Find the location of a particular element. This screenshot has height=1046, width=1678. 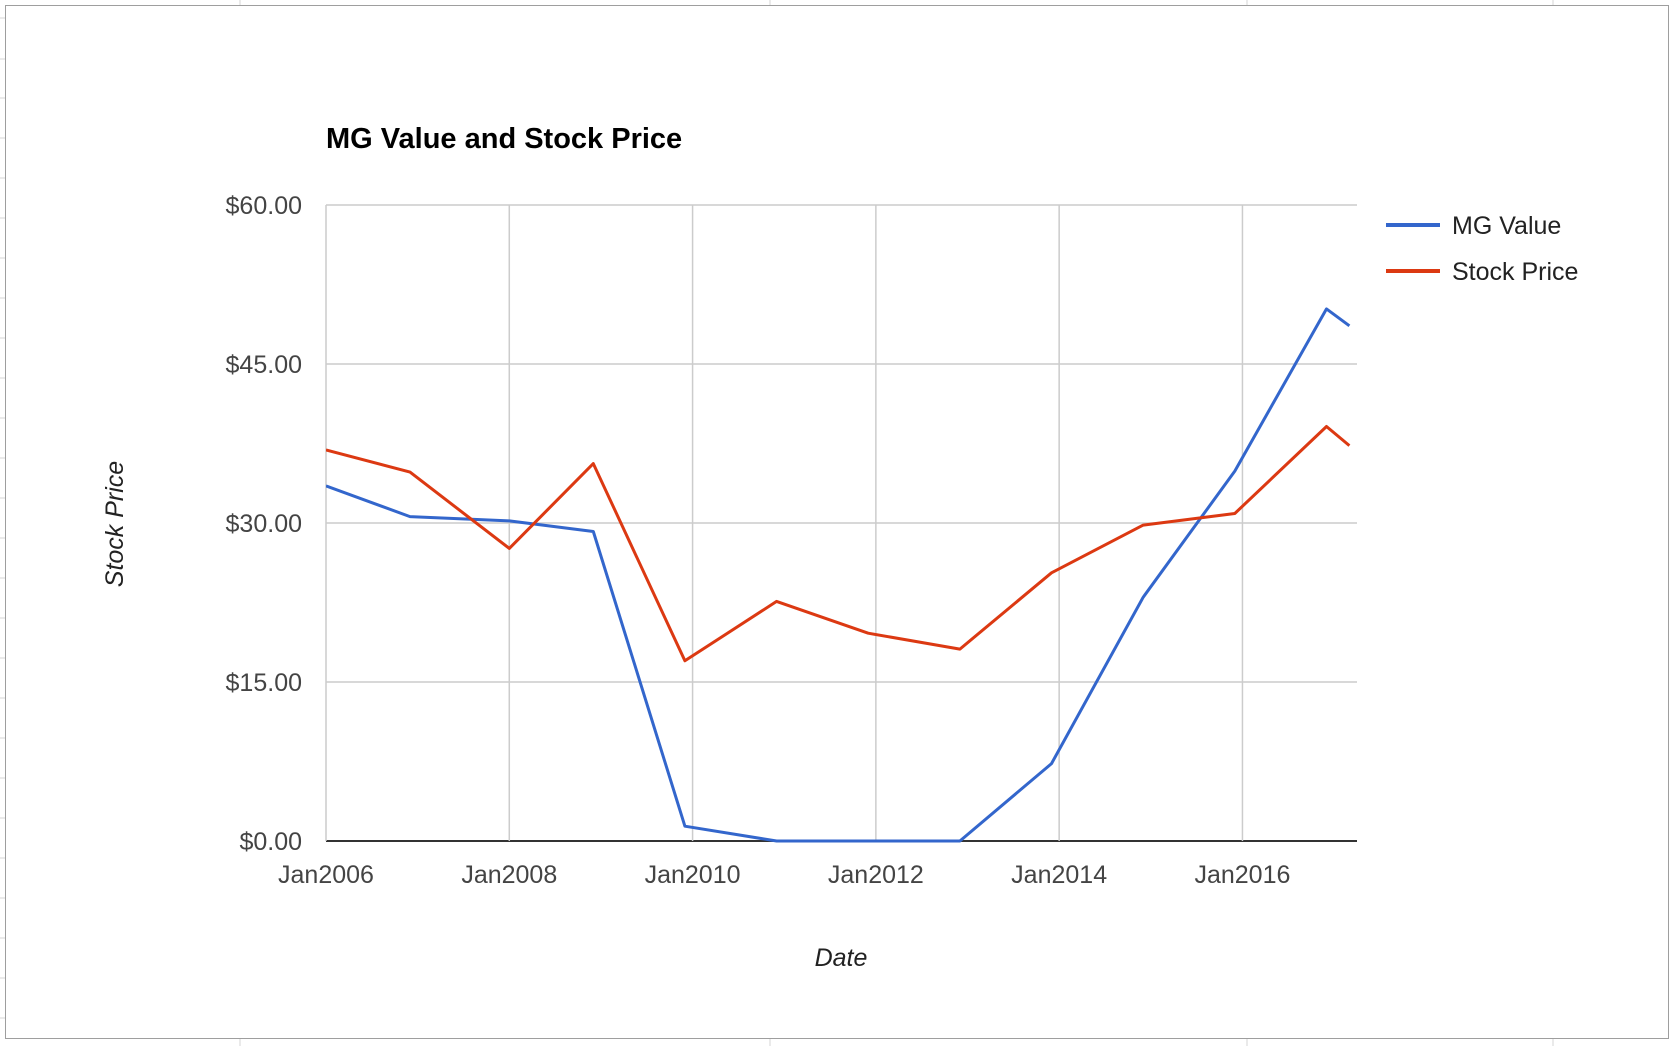

y-tick-label: $60.00 is located at coordinates (264, 206).